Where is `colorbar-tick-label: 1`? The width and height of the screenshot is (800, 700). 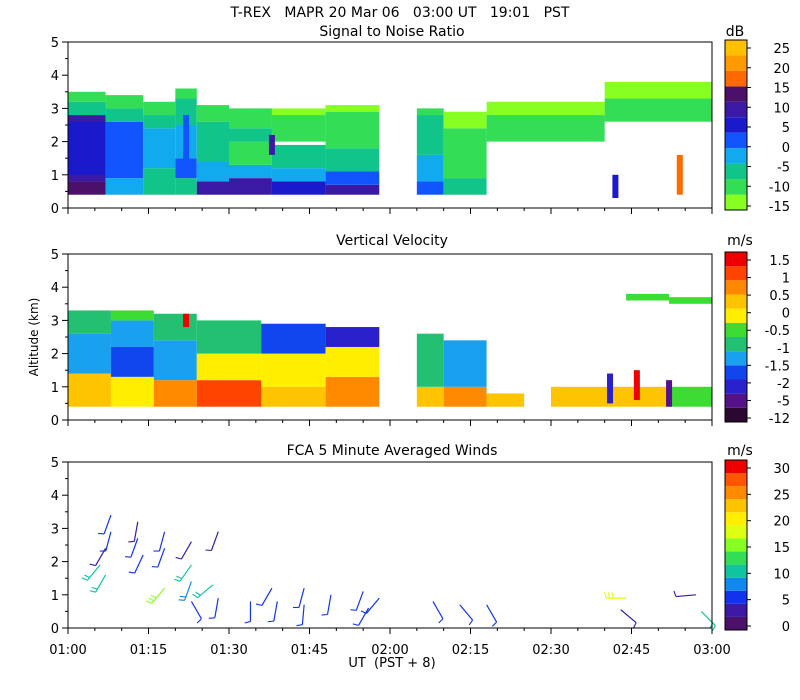
colorbar-tick-label: 1 is located at coordinates (786, 279).